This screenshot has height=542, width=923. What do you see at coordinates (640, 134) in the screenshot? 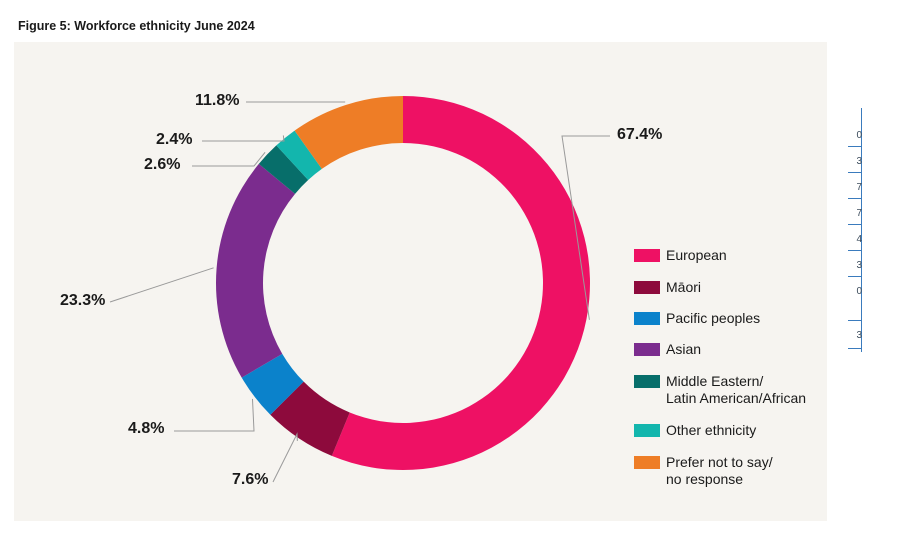
I see `data-label-european: 67.4%` at bounding box center [640, 134].